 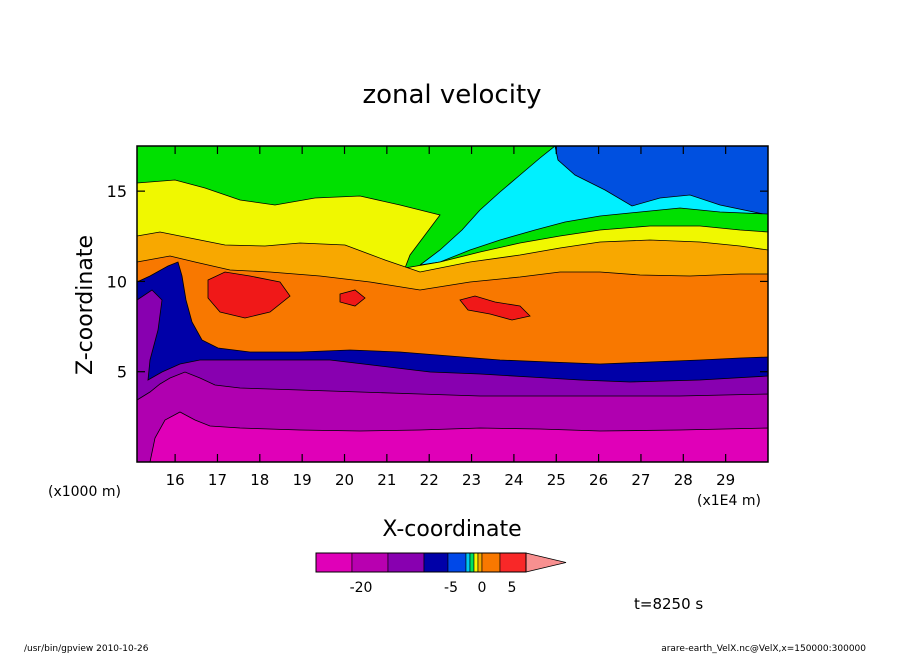 I want to click on x-tick-label: 25, so click(x=556, y=480).